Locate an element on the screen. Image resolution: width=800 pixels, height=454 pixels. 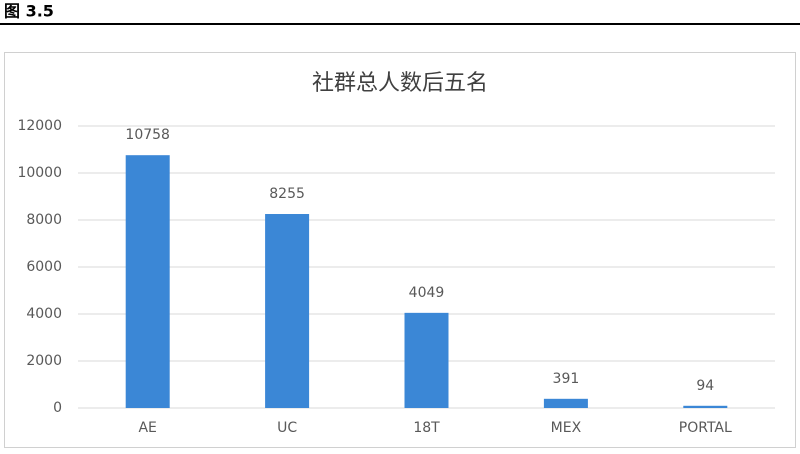
y-tick-label: 12000 is located at coordinates (39, 126).